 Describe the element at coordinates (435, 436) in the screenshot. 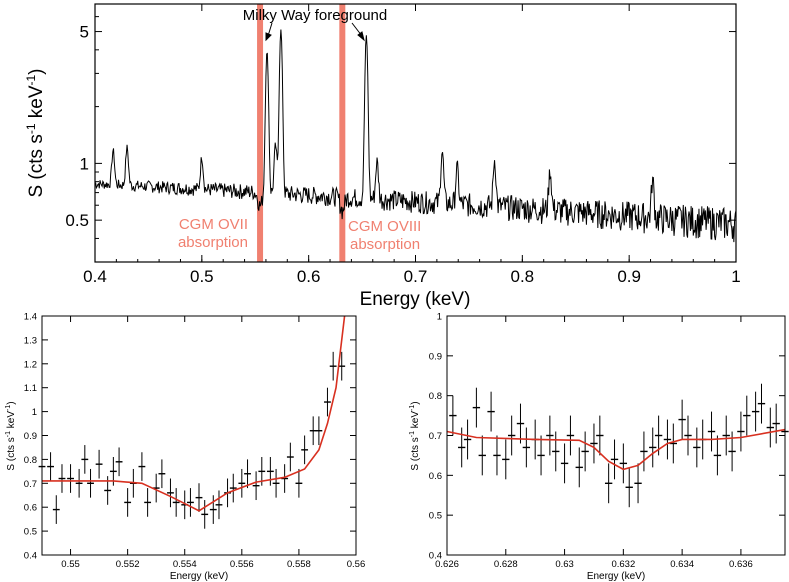

I see `oviii-y-tick-label-3: 0.7` at that location.